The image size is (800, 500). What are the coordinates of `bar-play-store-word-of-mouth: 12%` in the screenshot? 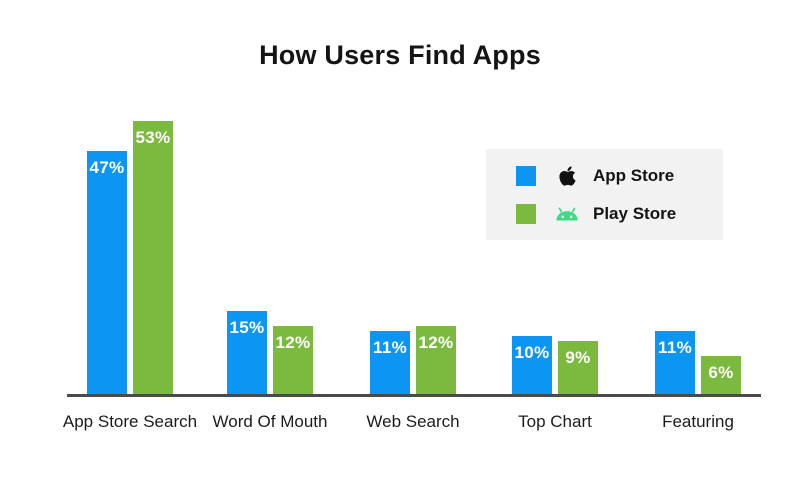 It's located at (293, 360).